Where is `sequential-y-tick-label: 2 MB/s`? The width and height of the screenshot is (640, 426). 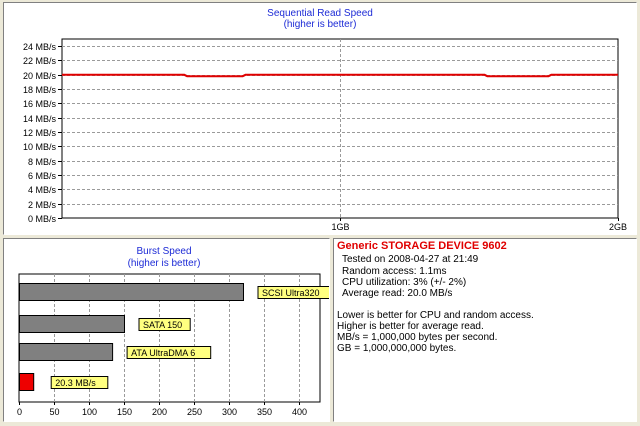
sequential-y-tick-label: 2 MB/s is located at coordinates (42, 205).